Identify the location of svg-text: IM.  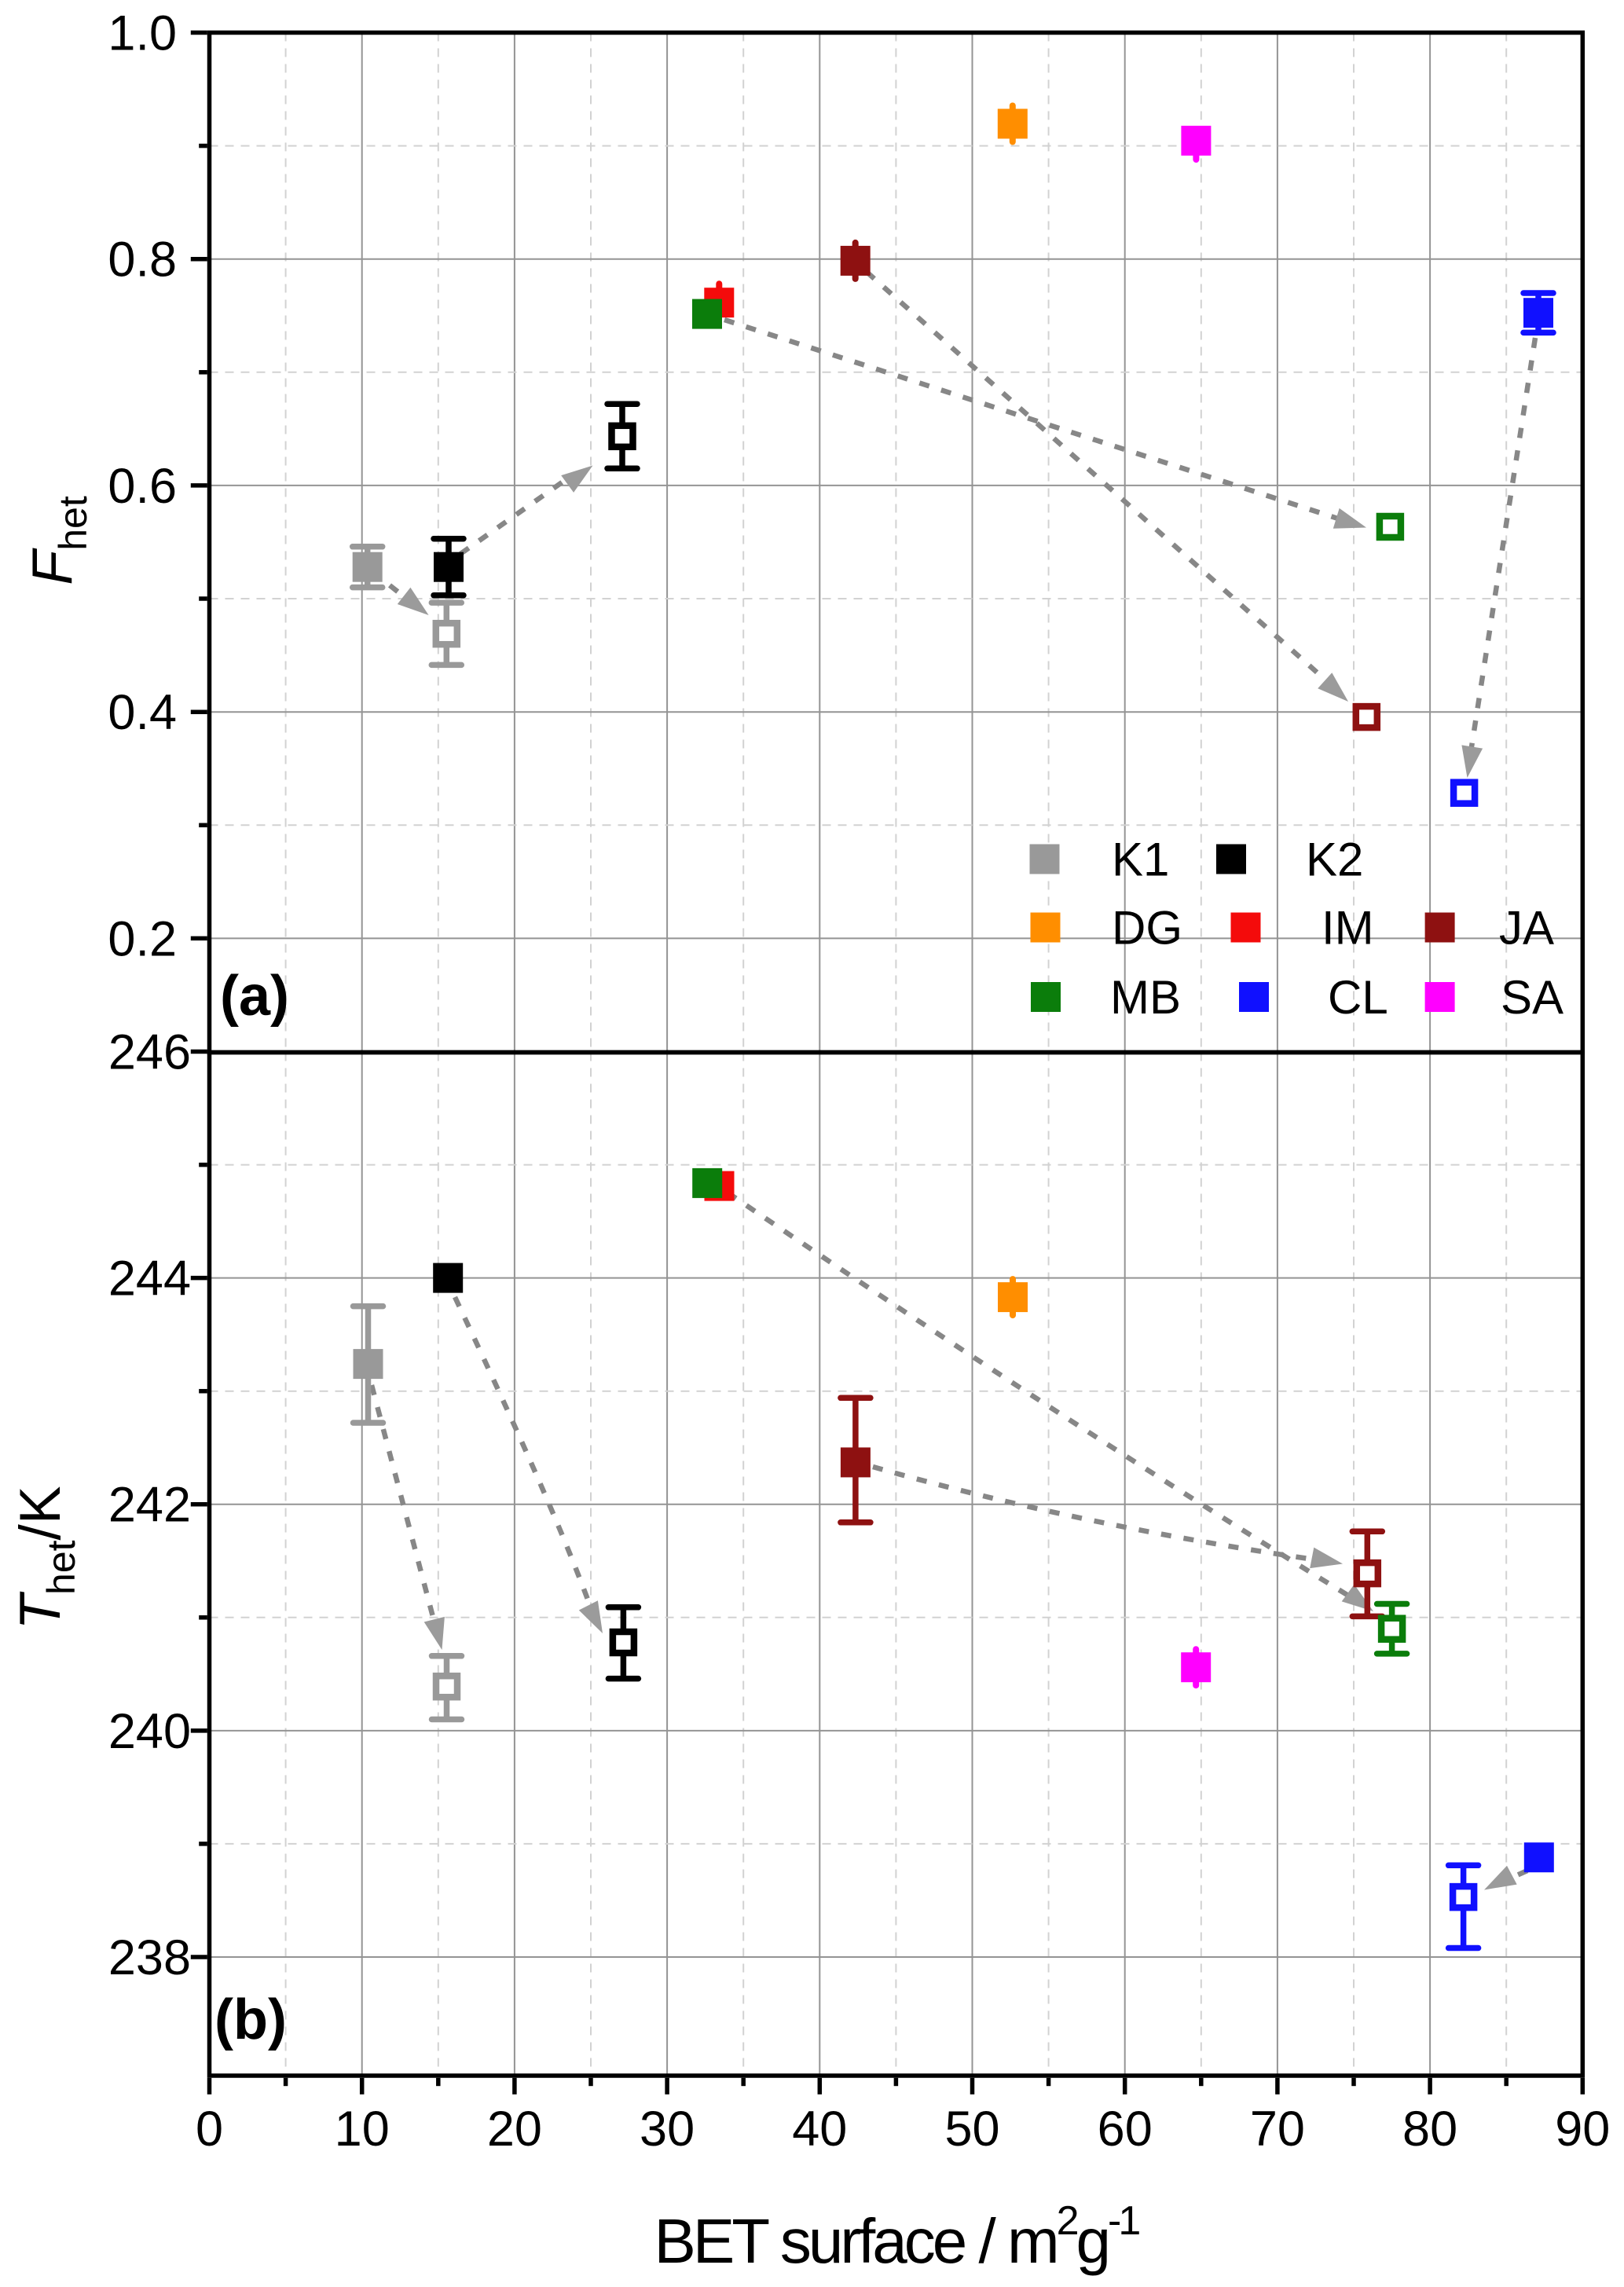
(1348, 929).